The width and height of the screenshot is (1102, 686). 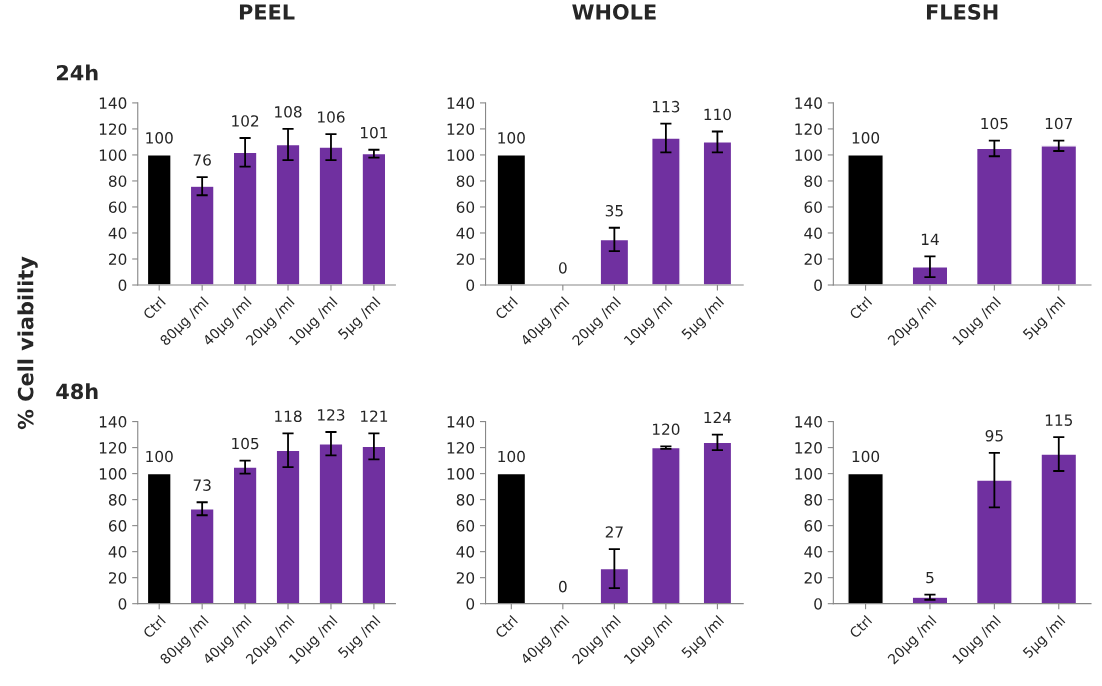 What do you see at coordinates (288, 112) in the screenshot?
I see `data-label: 108` at bounding box center [288, 112].